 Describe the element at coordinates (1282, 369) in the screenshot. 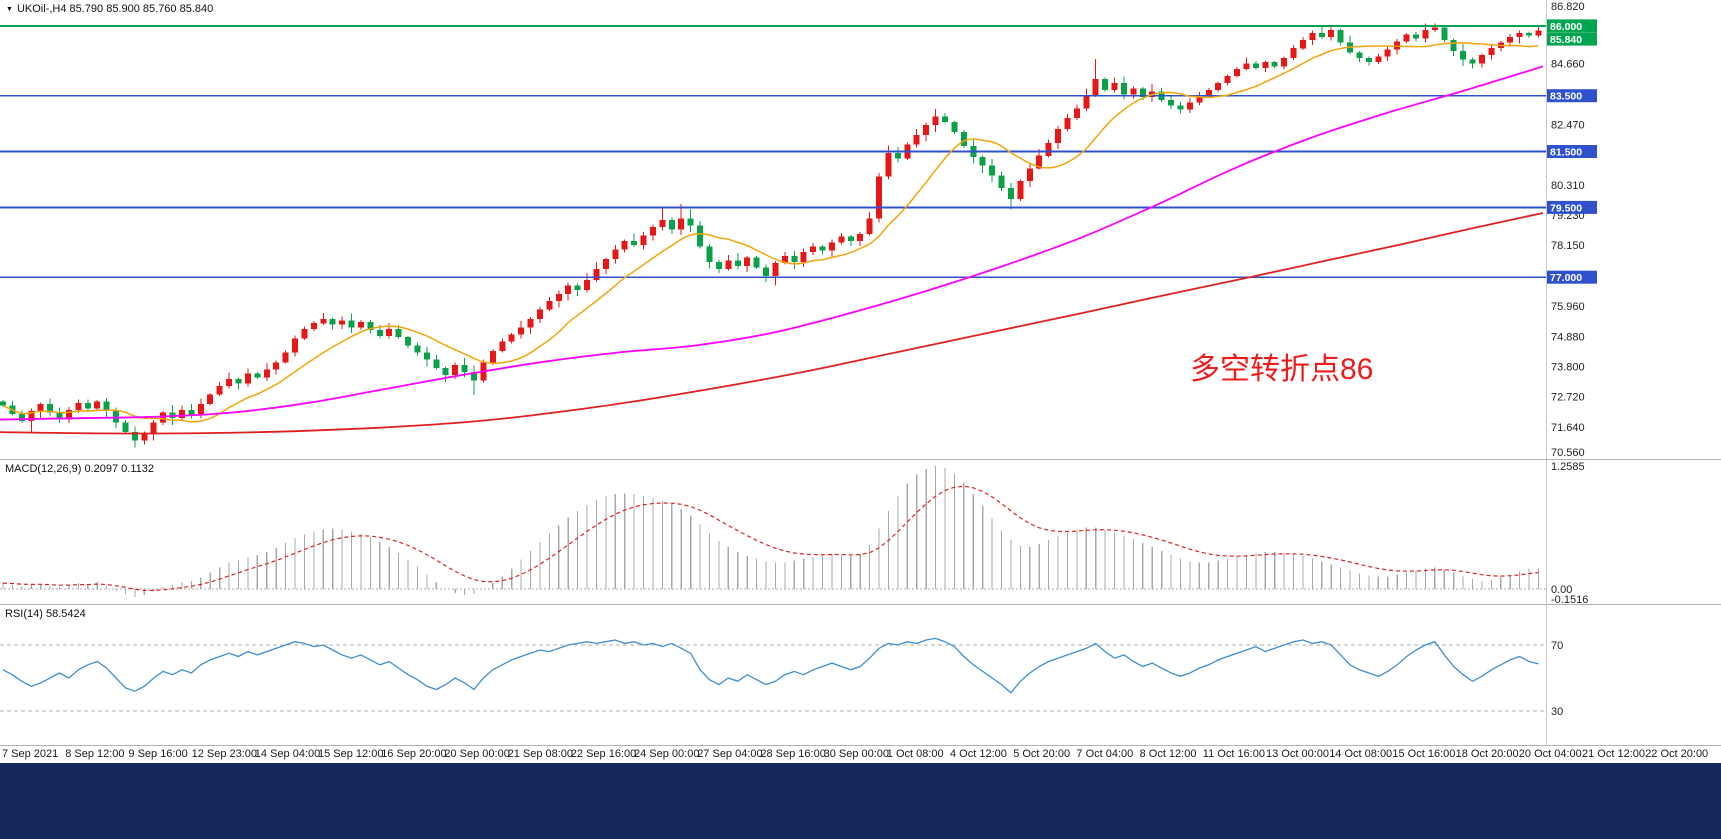

I see `annotation-text: 多空转折点86` at that location.